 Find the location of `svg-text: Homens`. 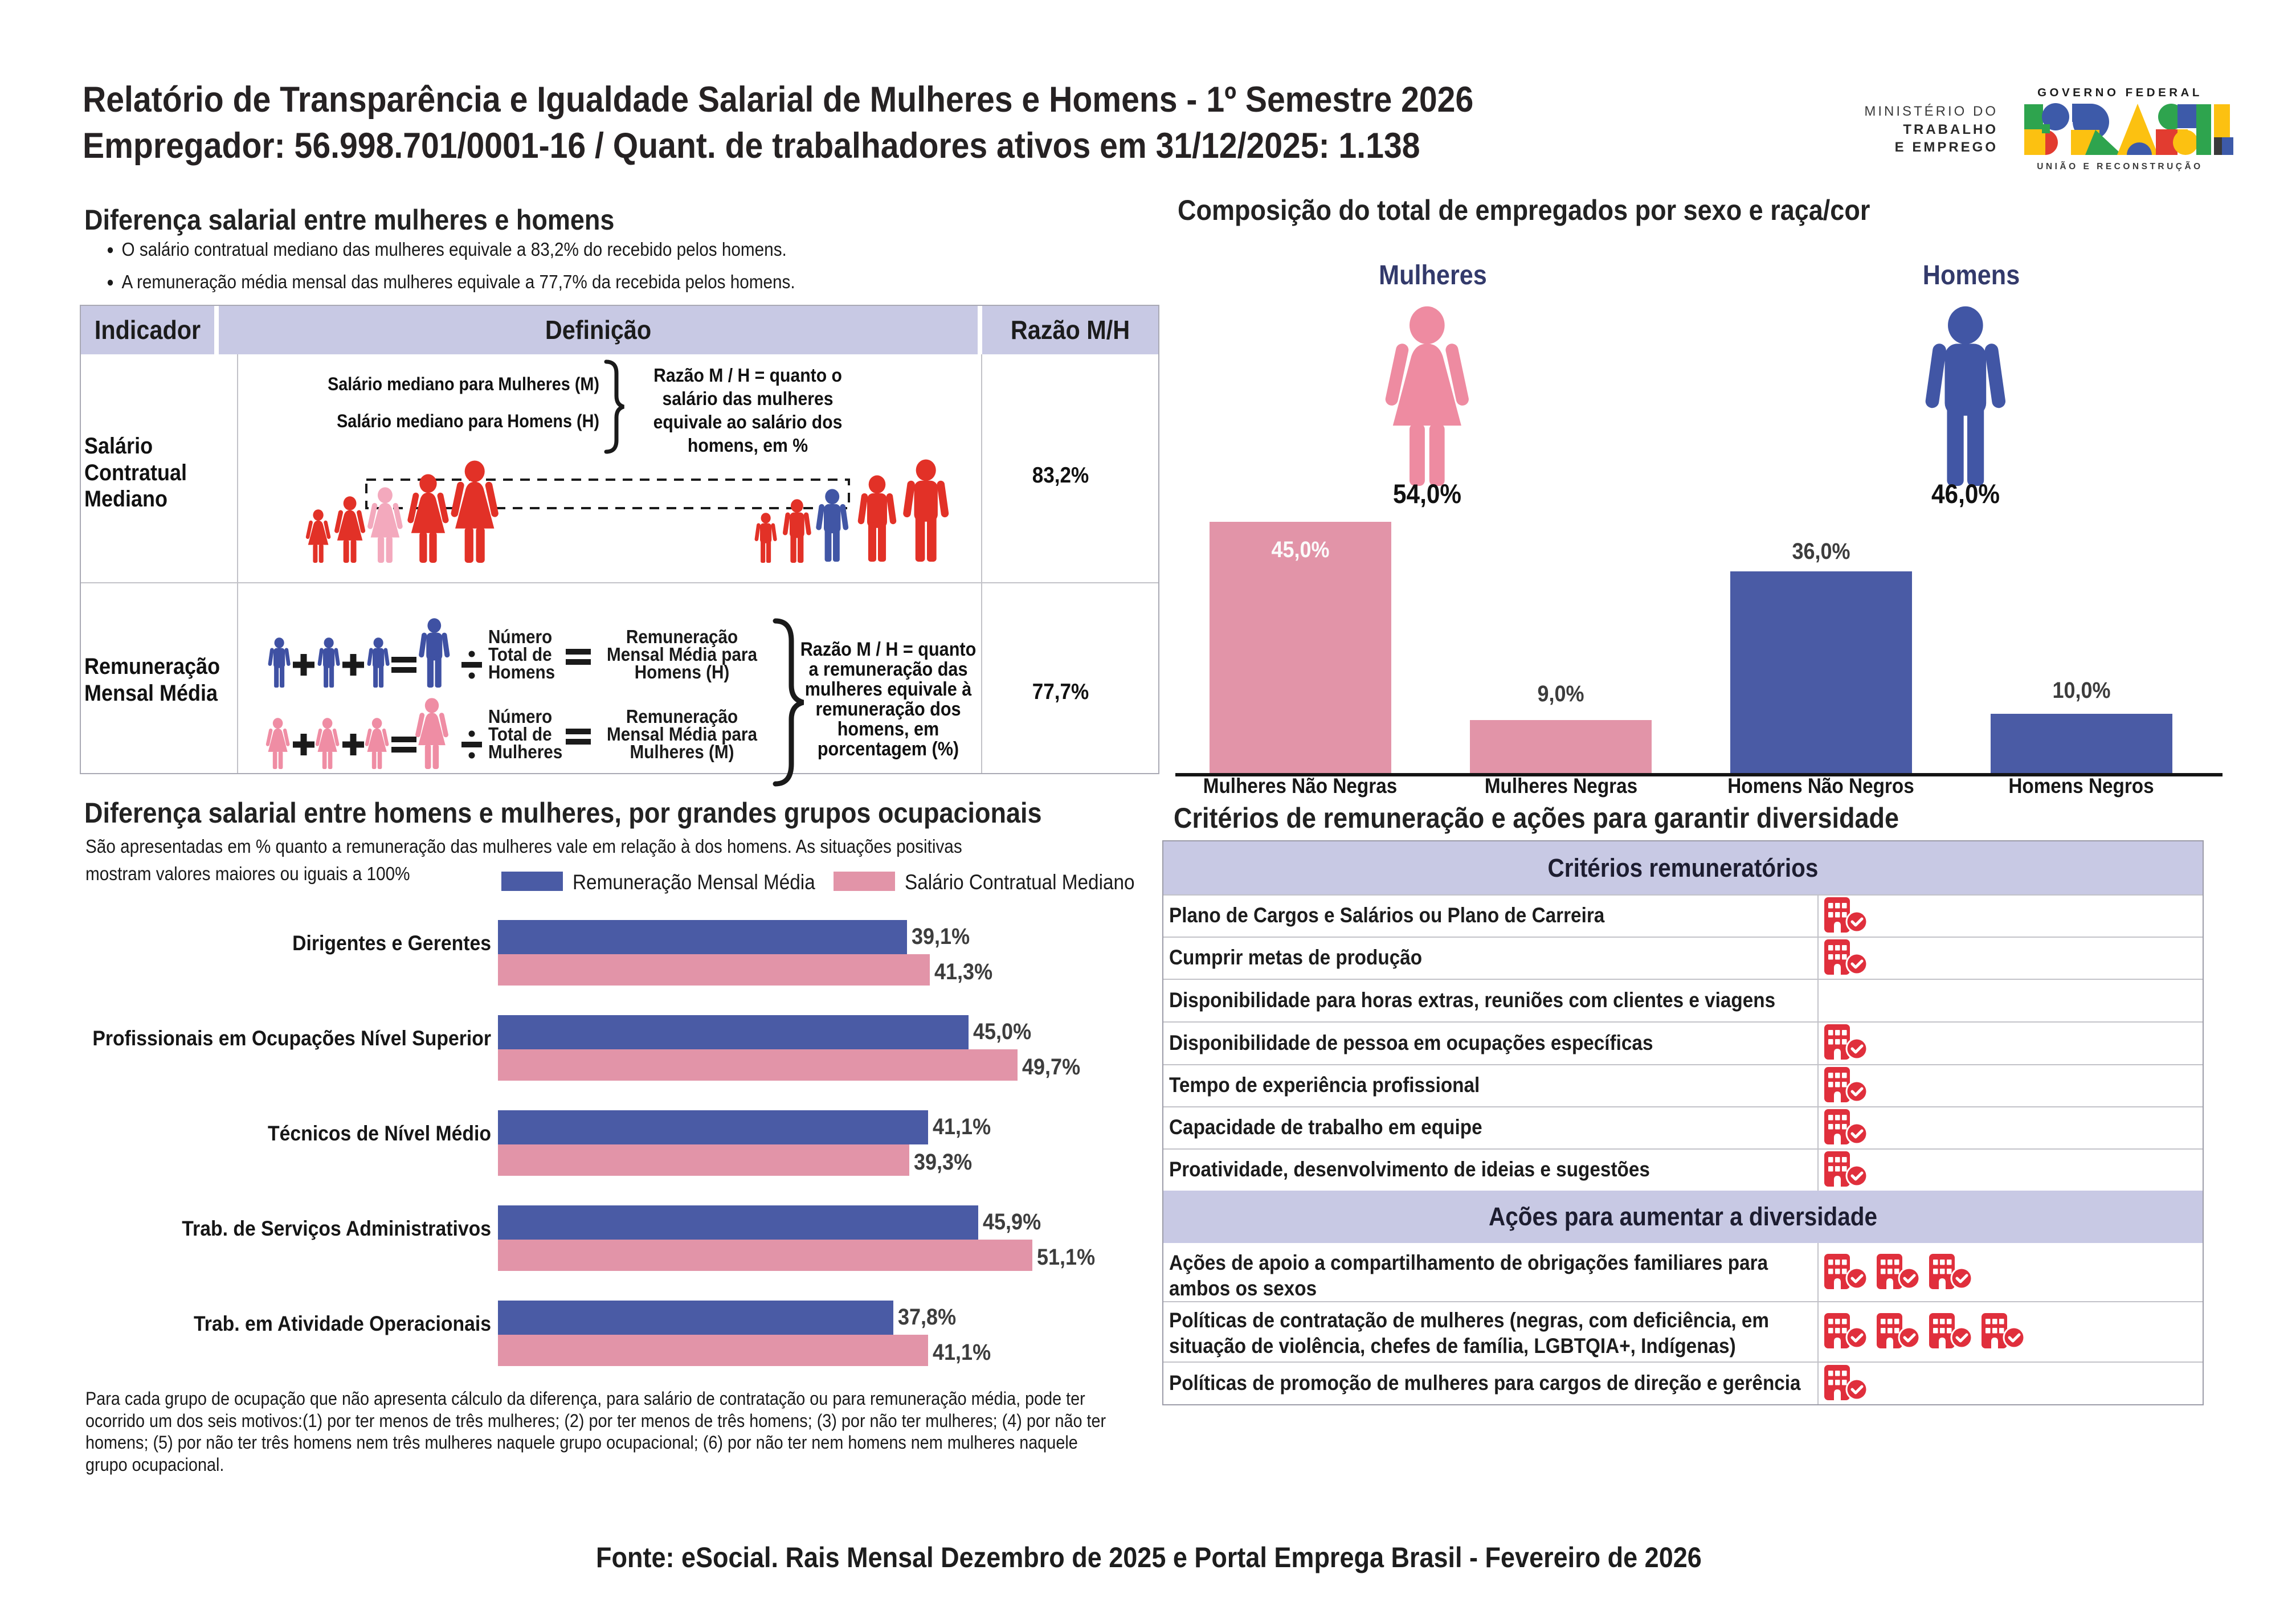

svg-text: Homens is located at coordinates (521, 673).